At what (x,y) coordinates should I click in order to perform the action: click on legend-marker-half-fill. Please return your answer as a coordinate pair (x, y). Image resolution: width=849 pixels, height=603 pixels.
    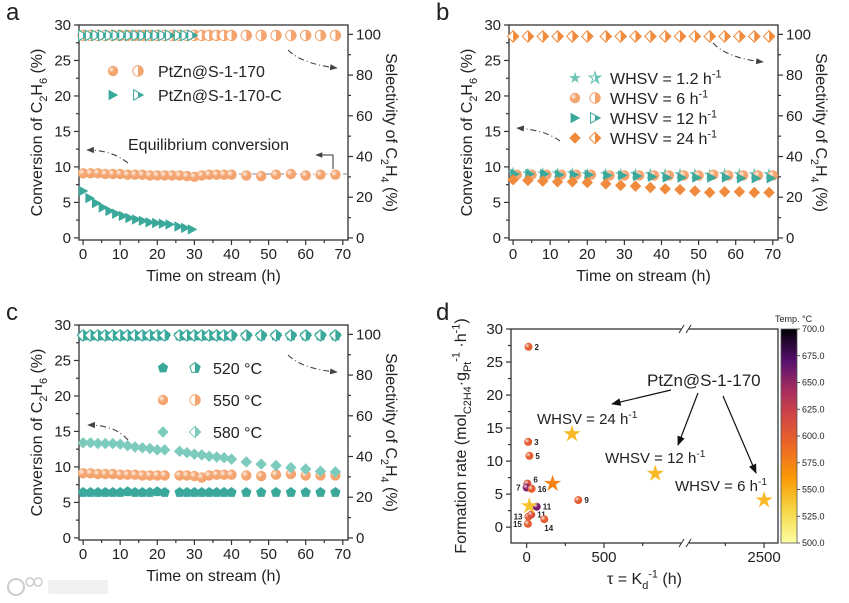
    Looking at the image, I should click on (598, 138).